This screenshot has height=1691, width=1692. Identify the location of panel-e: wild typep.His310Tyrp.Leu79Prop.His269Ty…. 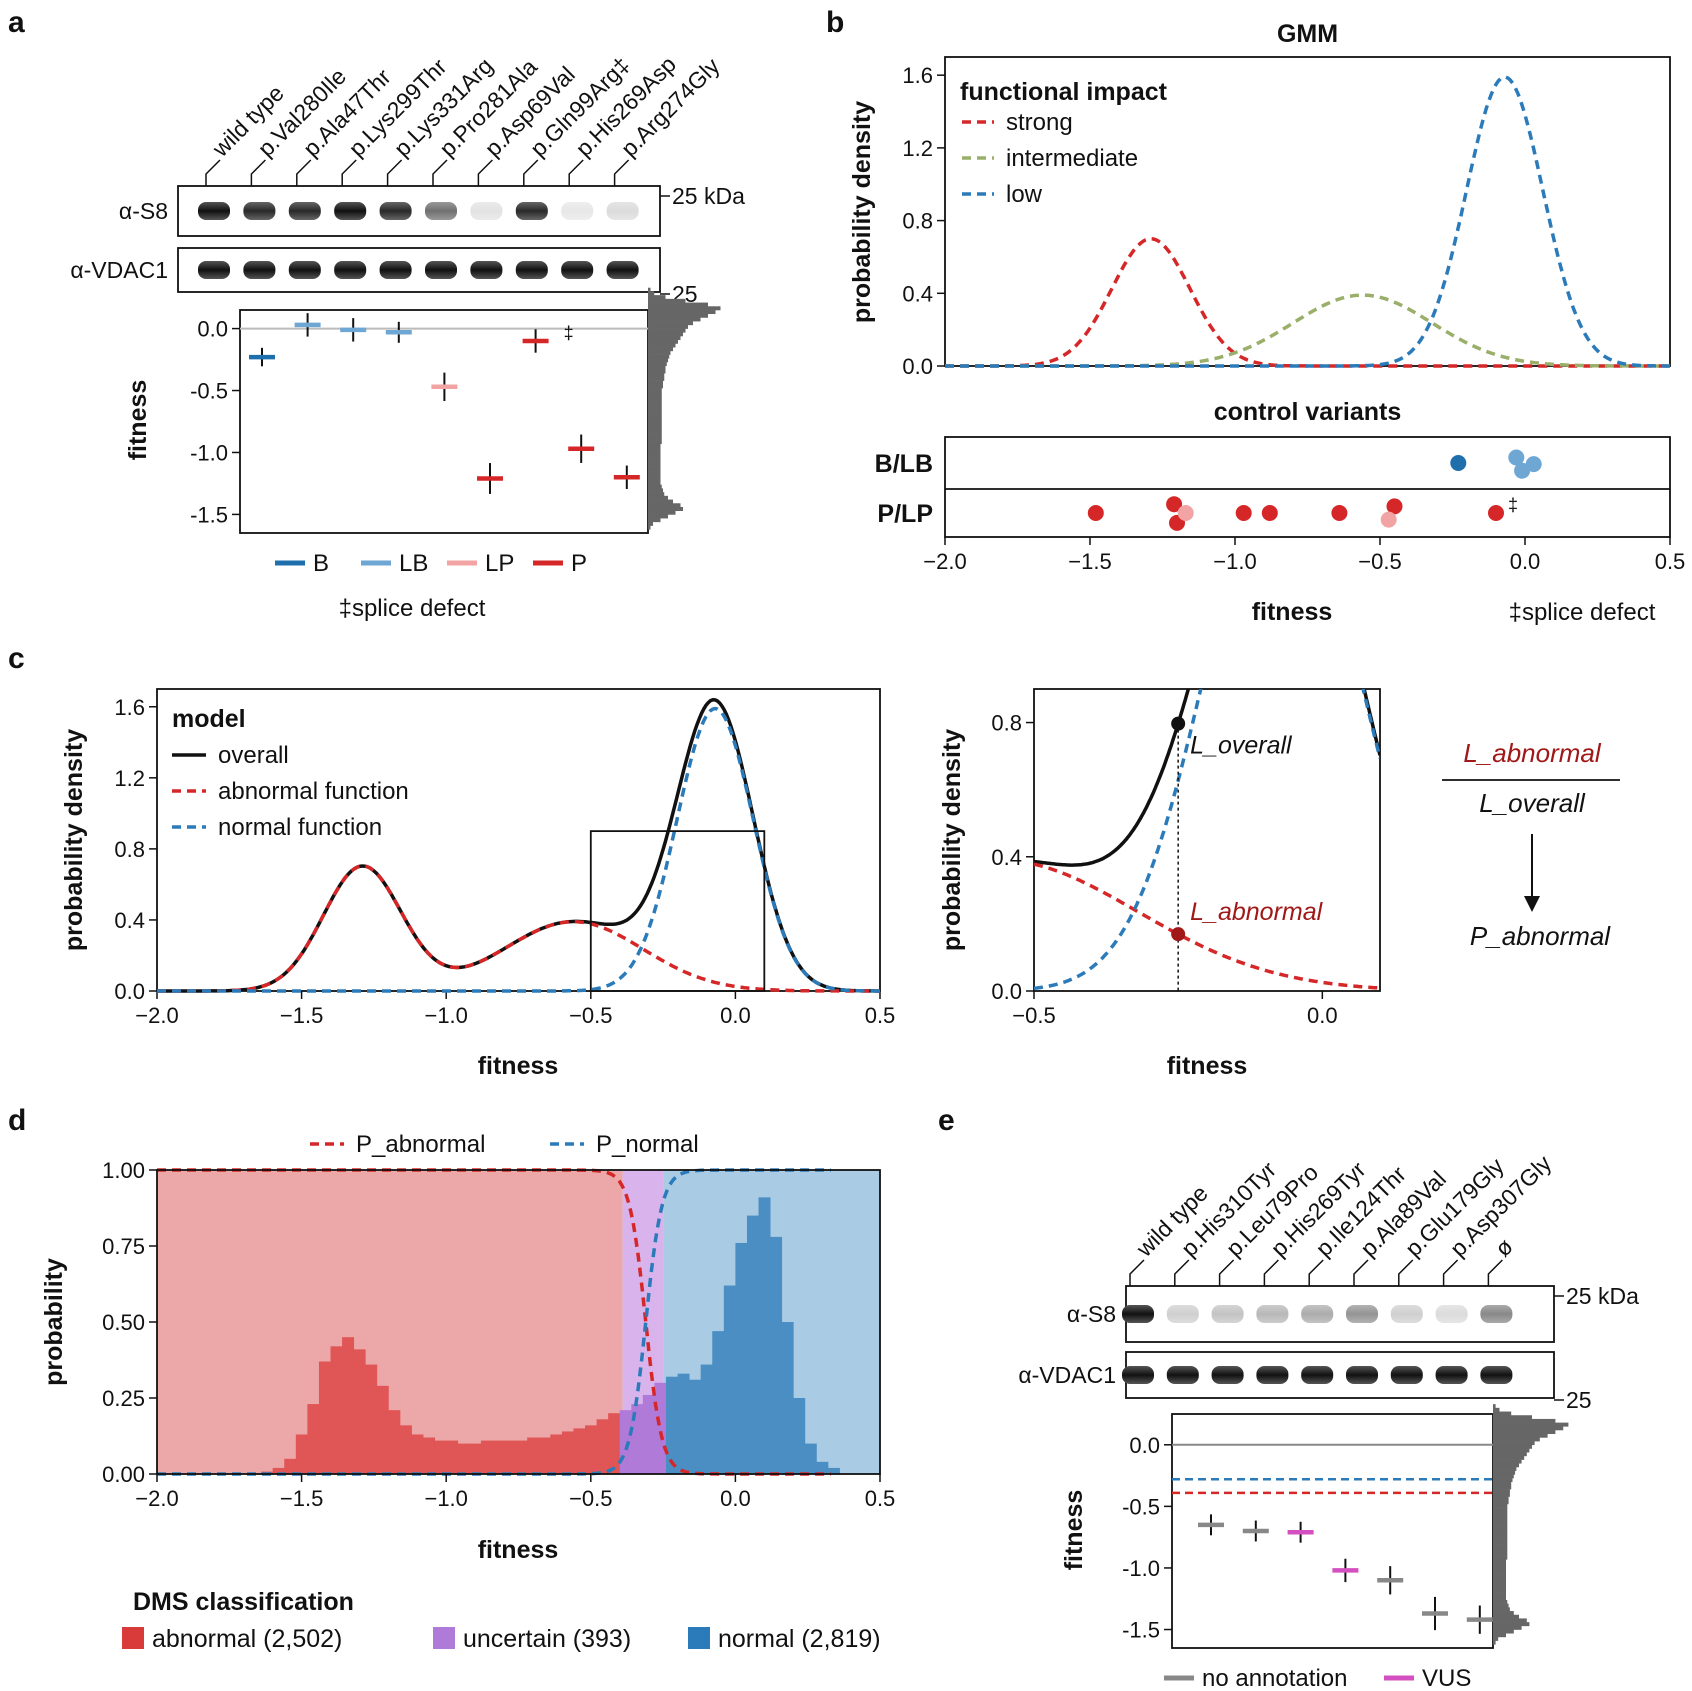
(1328, 1420).